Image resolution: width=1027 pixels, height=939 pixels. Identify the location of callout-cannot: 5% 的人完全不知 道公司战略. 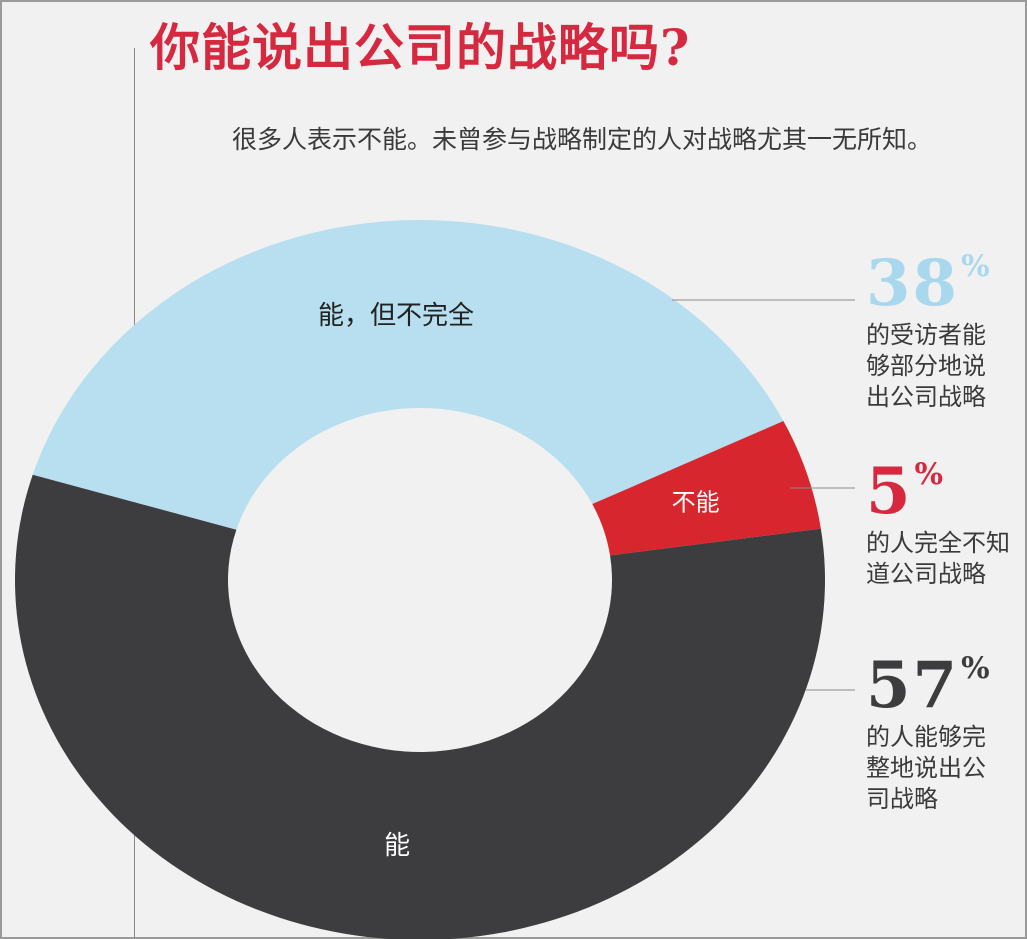
(946, 525).